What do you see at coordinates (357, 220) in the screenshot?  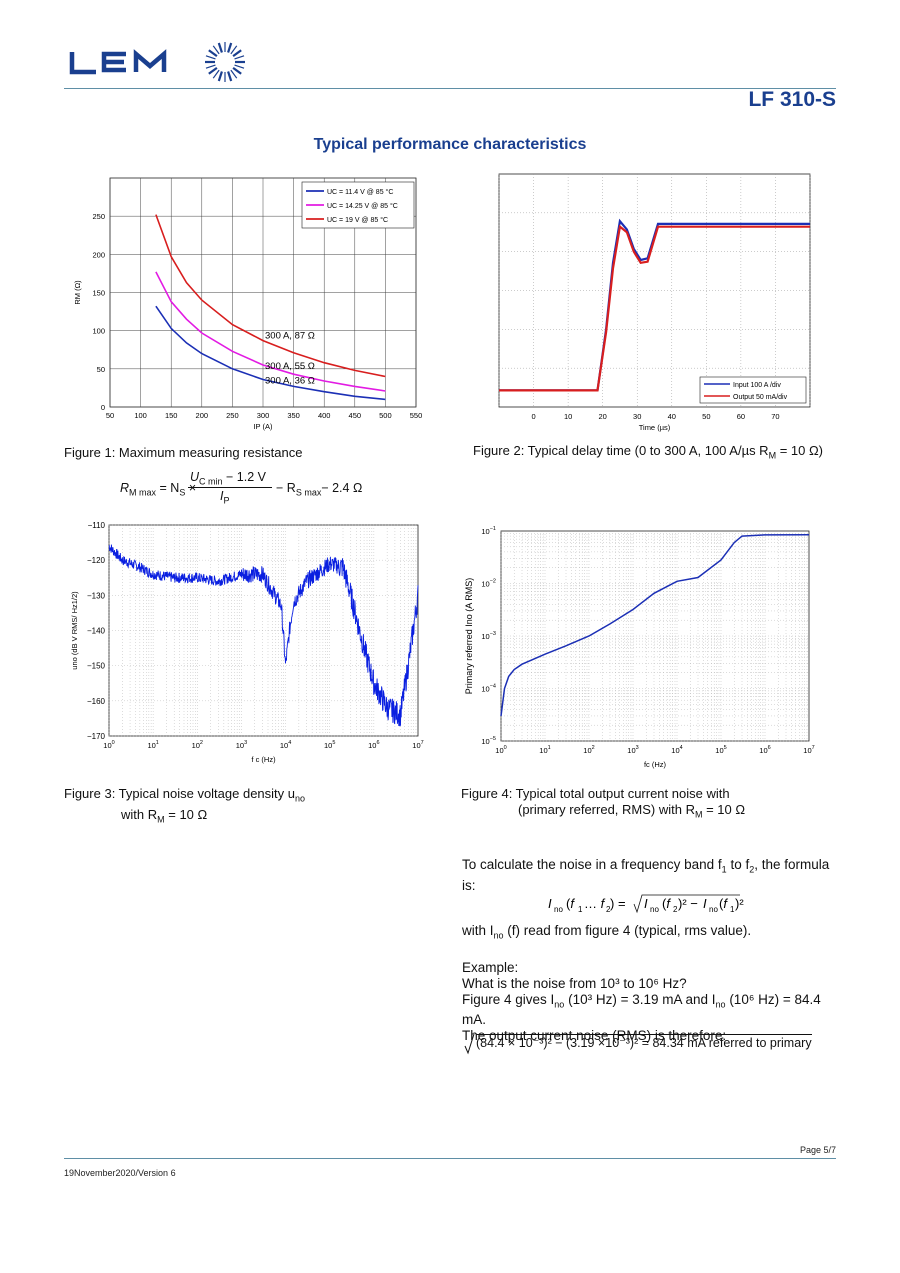 I see `legend-label: UC = 19 V @ 85 °C` at bounding box center [357, 220].